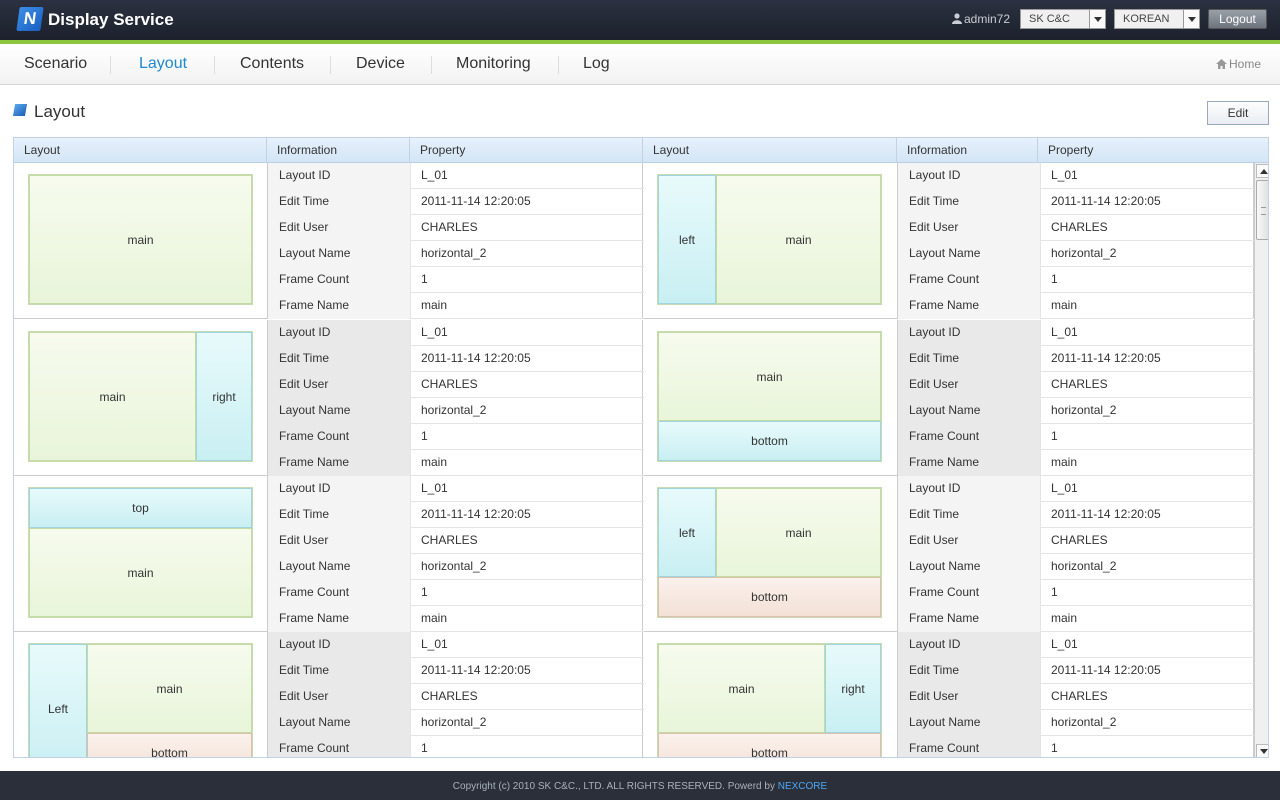 This screenshot has height=803, width=1280. Describe the element at coordinates (969, 567) in the screenshot. I see `info-key: Layout Name` at that location.